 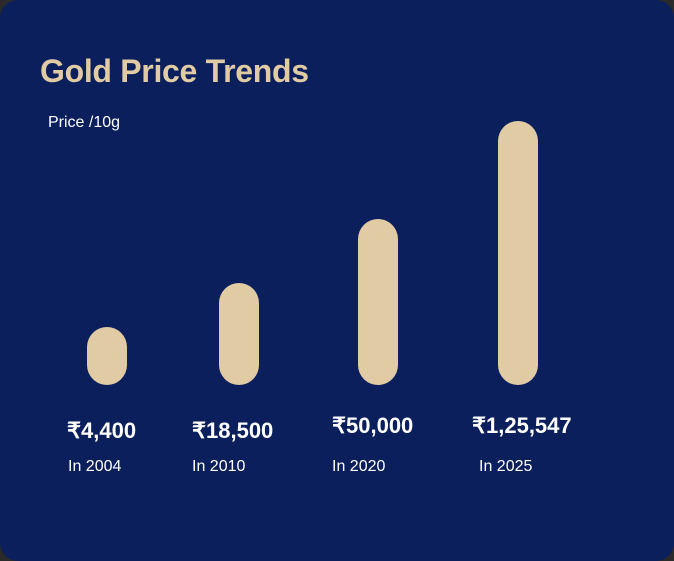 I want to click on bar-2004, so click(x=107, y=356).